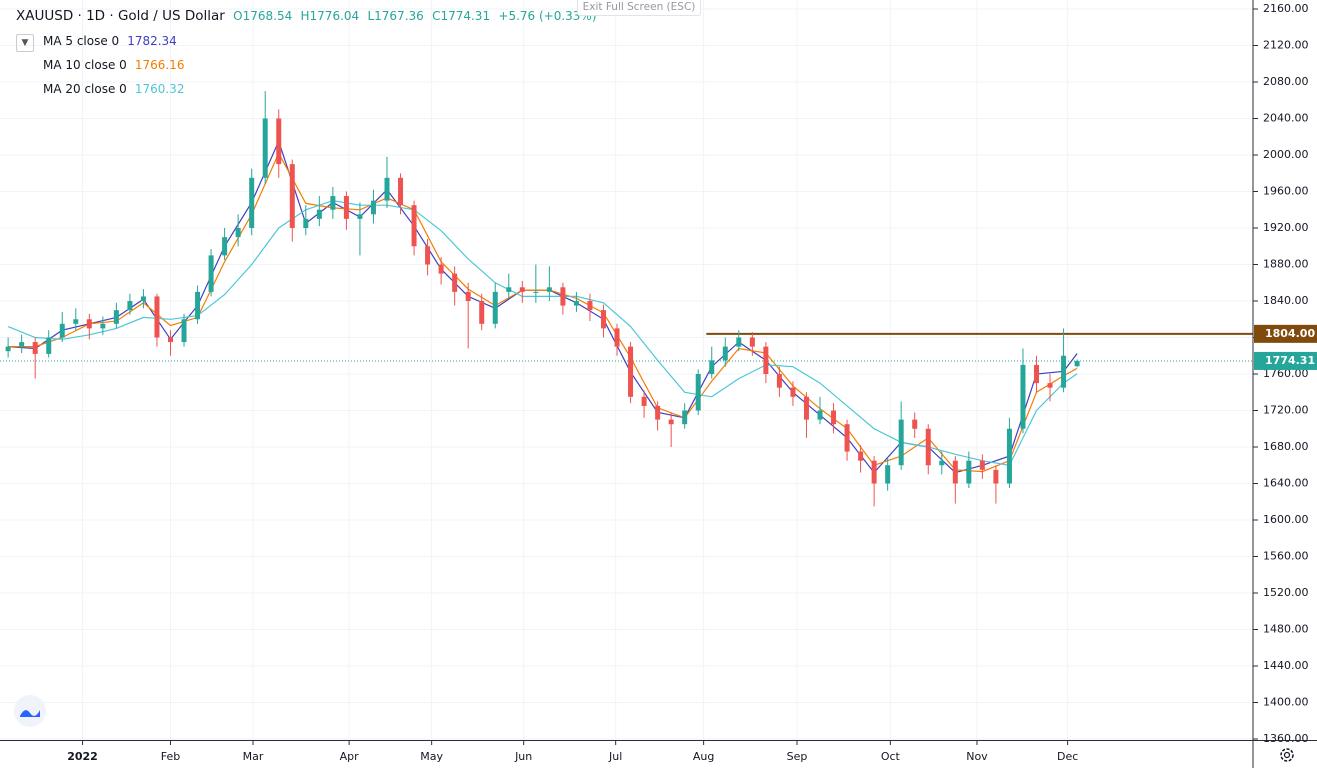 The width and height of the screenshot is (1317, 768). Describe the element at coordinates (1286, 118) in the screenshot. I see `y-tick-label: 2040.00` at that location.